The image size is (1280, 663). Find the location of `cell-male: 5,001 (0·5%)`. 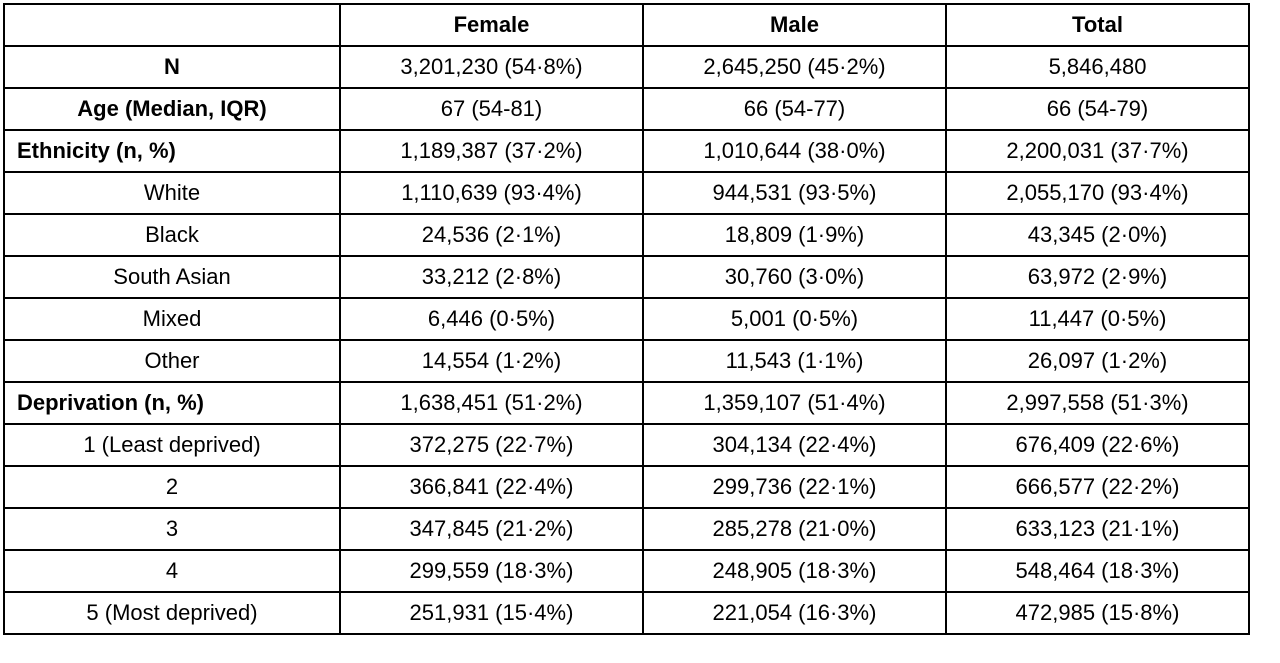

cell-male: 5,001 (0·5%) is located at coordinates (794, 319).